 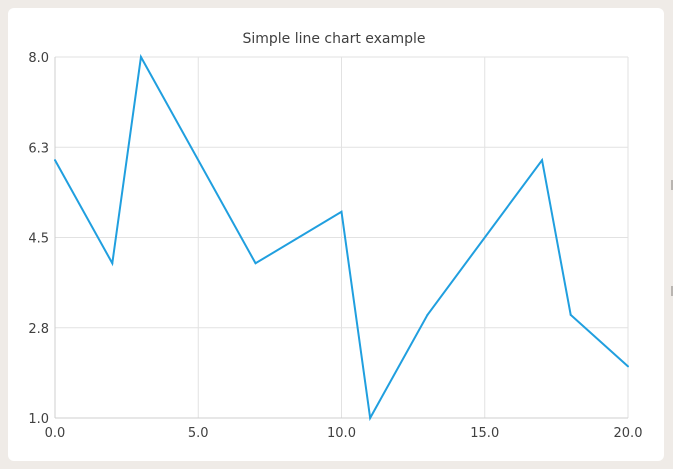 What do you see at coordinates (333, 39) in the screenshot?
I see `chart-title: Simple line chart example` at bounding box center [333, 39].